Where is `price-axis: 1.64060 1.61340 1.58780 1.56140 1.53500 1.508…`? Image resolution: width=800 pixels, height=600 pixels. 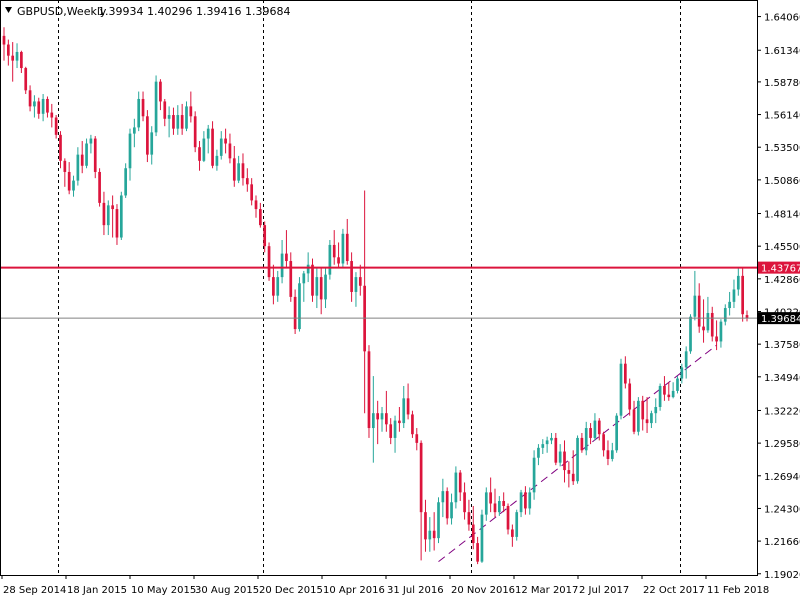 price-axis: 1.64060 1.61340 1.58780 1.56140 1.53500 1.508… is located at coordinates (778, 297).